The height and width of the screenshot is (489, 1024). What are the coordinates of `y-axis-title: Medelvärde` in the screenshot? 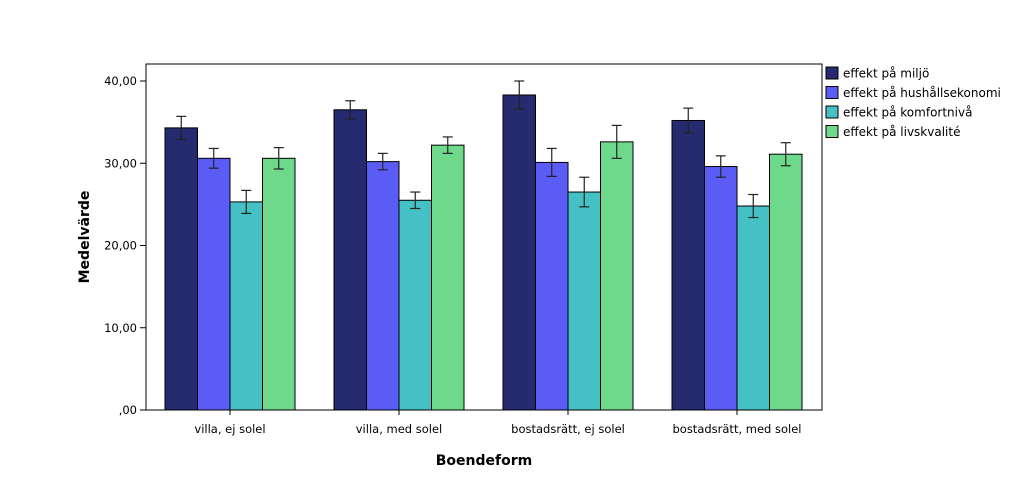 It's located at (85, 237).